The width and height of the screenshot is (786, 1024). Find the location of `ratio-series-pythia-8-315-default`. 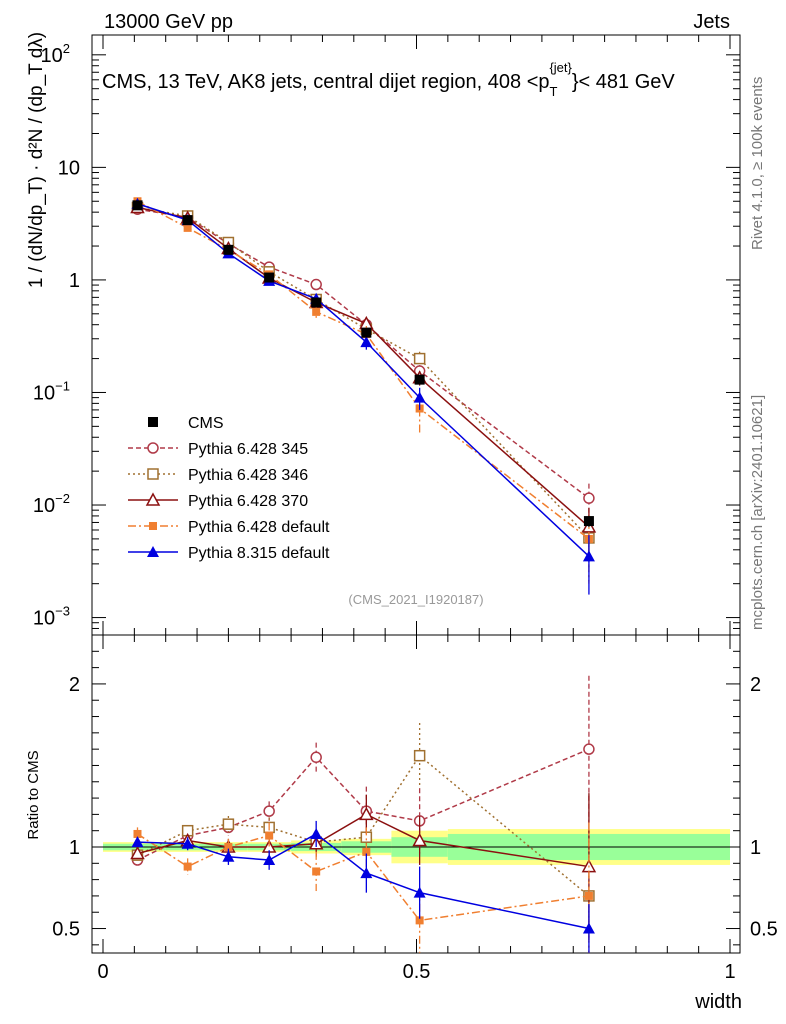

ratio-series-pythia-8-315-default is located at coordinates (363, 886).